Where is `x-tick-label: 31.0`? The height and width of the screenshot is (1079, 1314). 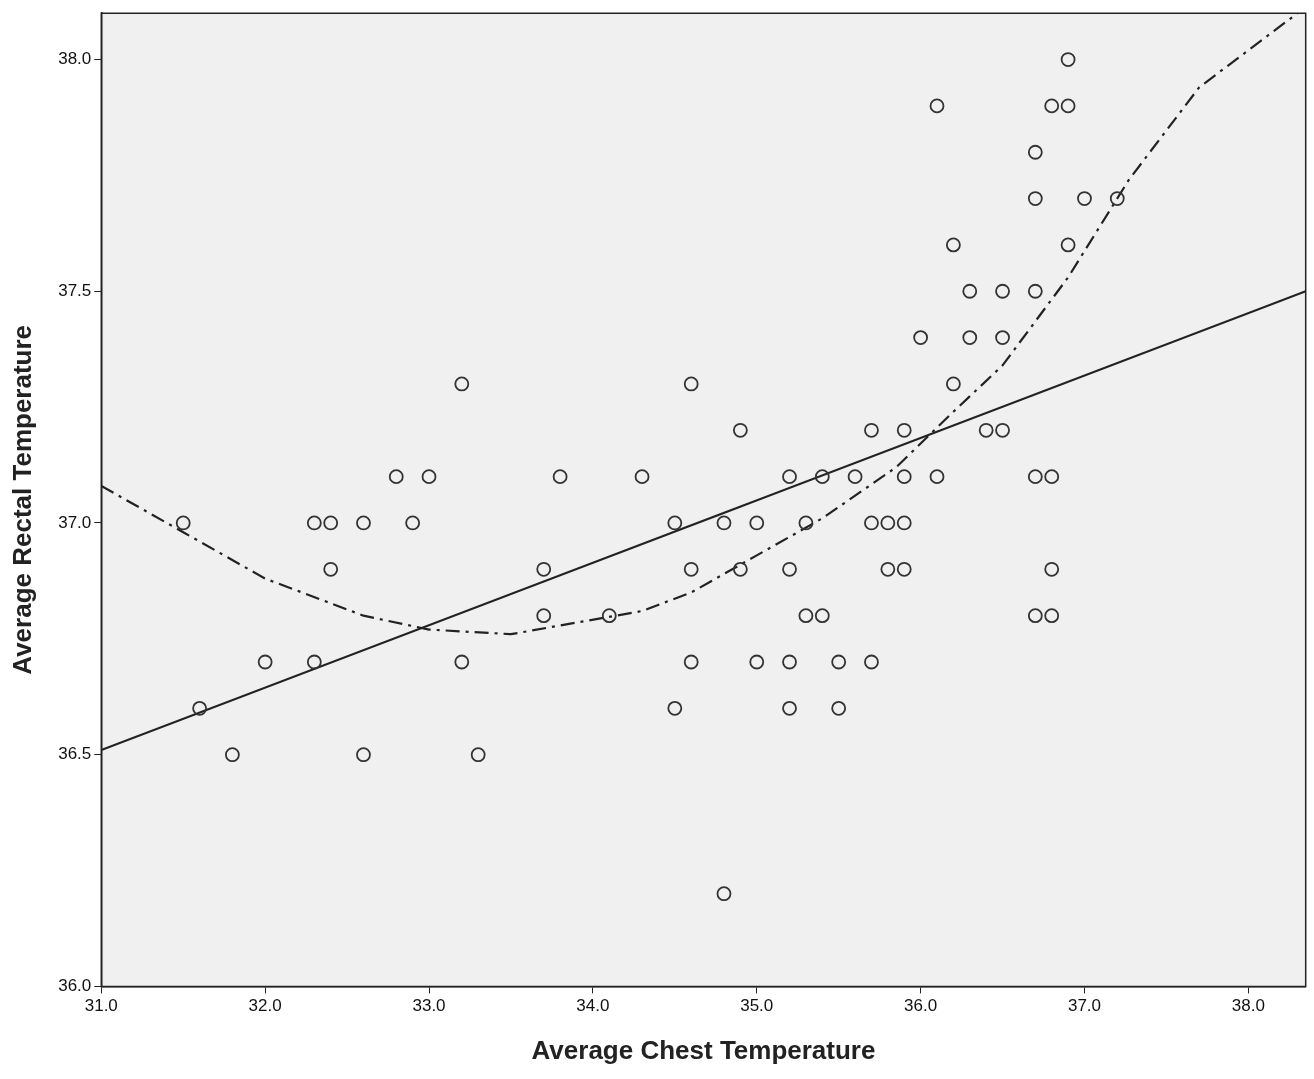
x-tick-label: 31.0 is located at coordinates (101, 1006).